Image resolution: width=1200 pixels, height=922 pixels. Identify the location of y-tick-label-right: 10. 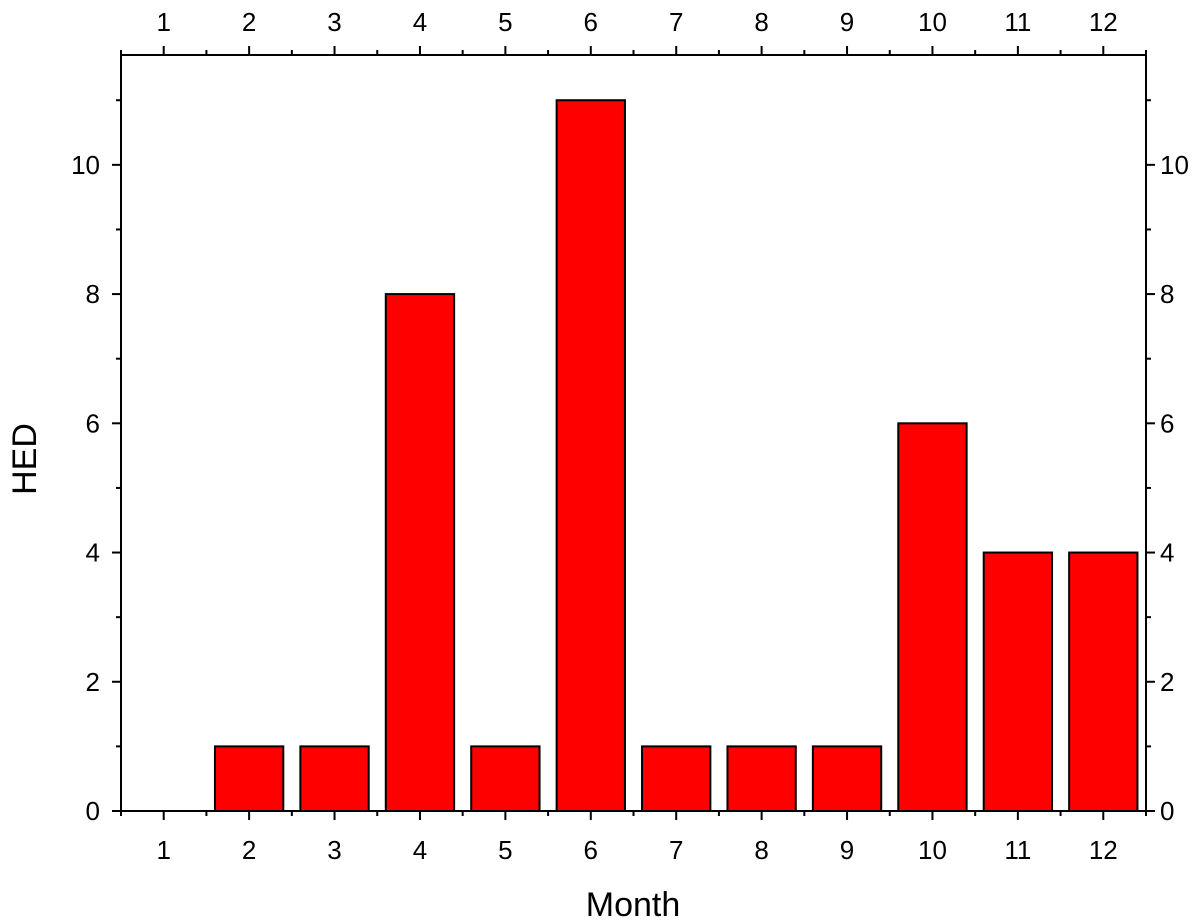
(1174, 165).